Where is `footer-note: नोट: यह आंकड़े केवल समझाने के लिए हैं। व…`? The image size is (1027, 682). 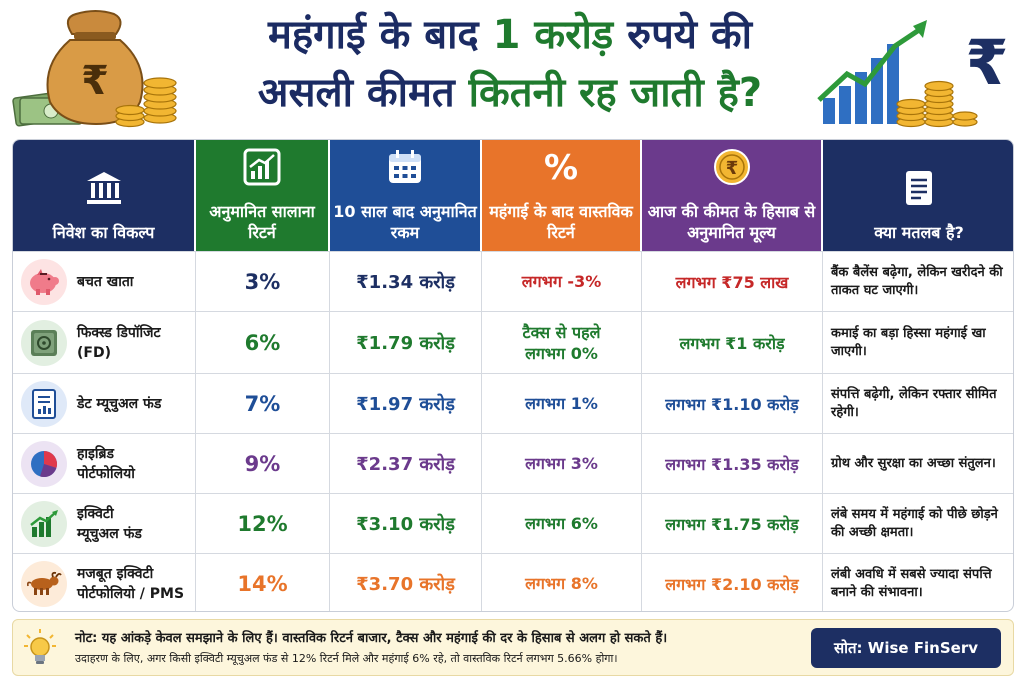
footer-note: नोट: यह आंकड़े केवल समझाने के लिए हैं। व… is located at coordinates (513, 647).